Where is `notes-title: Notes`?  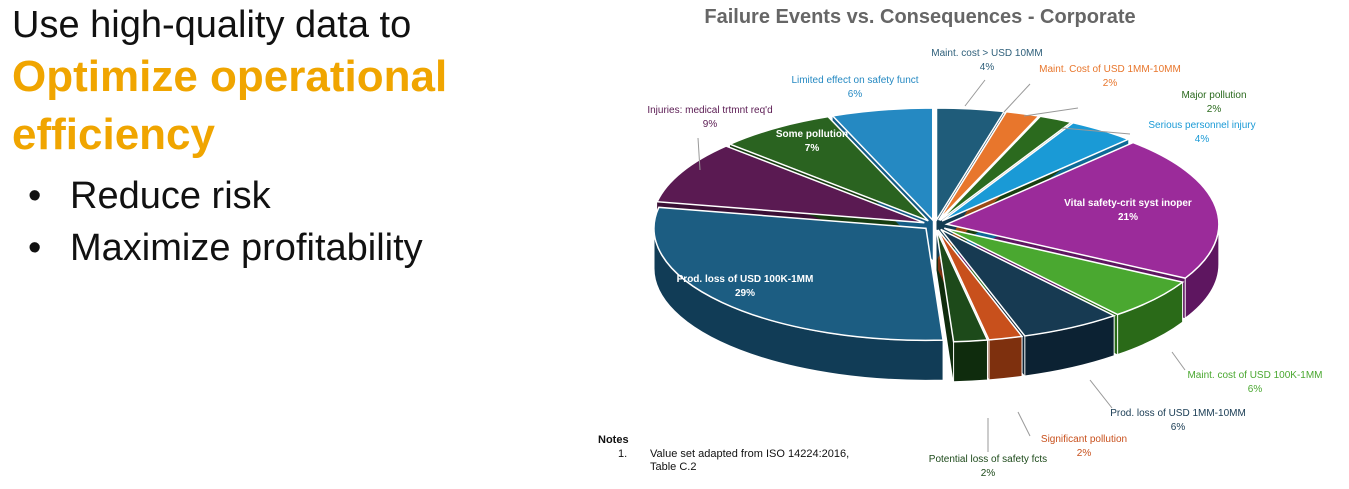
notes-title: Notes is located at coordinates (613, 440).